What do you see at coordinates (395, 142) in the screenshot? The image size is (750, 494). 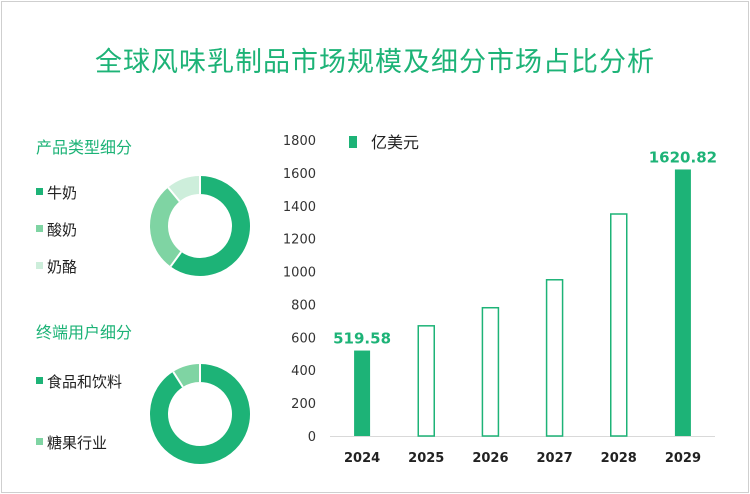 I see `legend-label: 亿美元` at bounding box center [395, 142].